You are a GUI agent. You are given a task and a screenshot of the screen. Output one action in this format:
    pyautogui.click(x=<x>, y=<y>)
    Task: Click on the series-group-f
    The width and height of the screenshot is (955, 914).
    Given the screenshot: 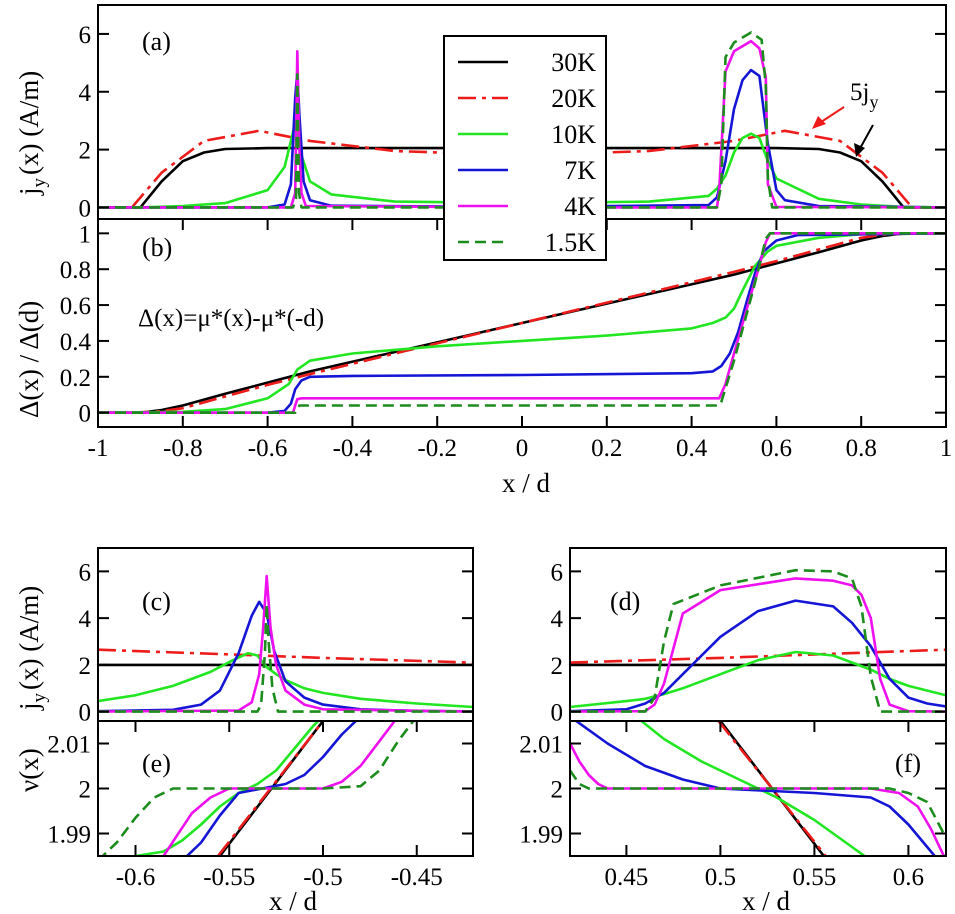 What is the action you would take?
    pyautogui.click(x=758, y=788)
    